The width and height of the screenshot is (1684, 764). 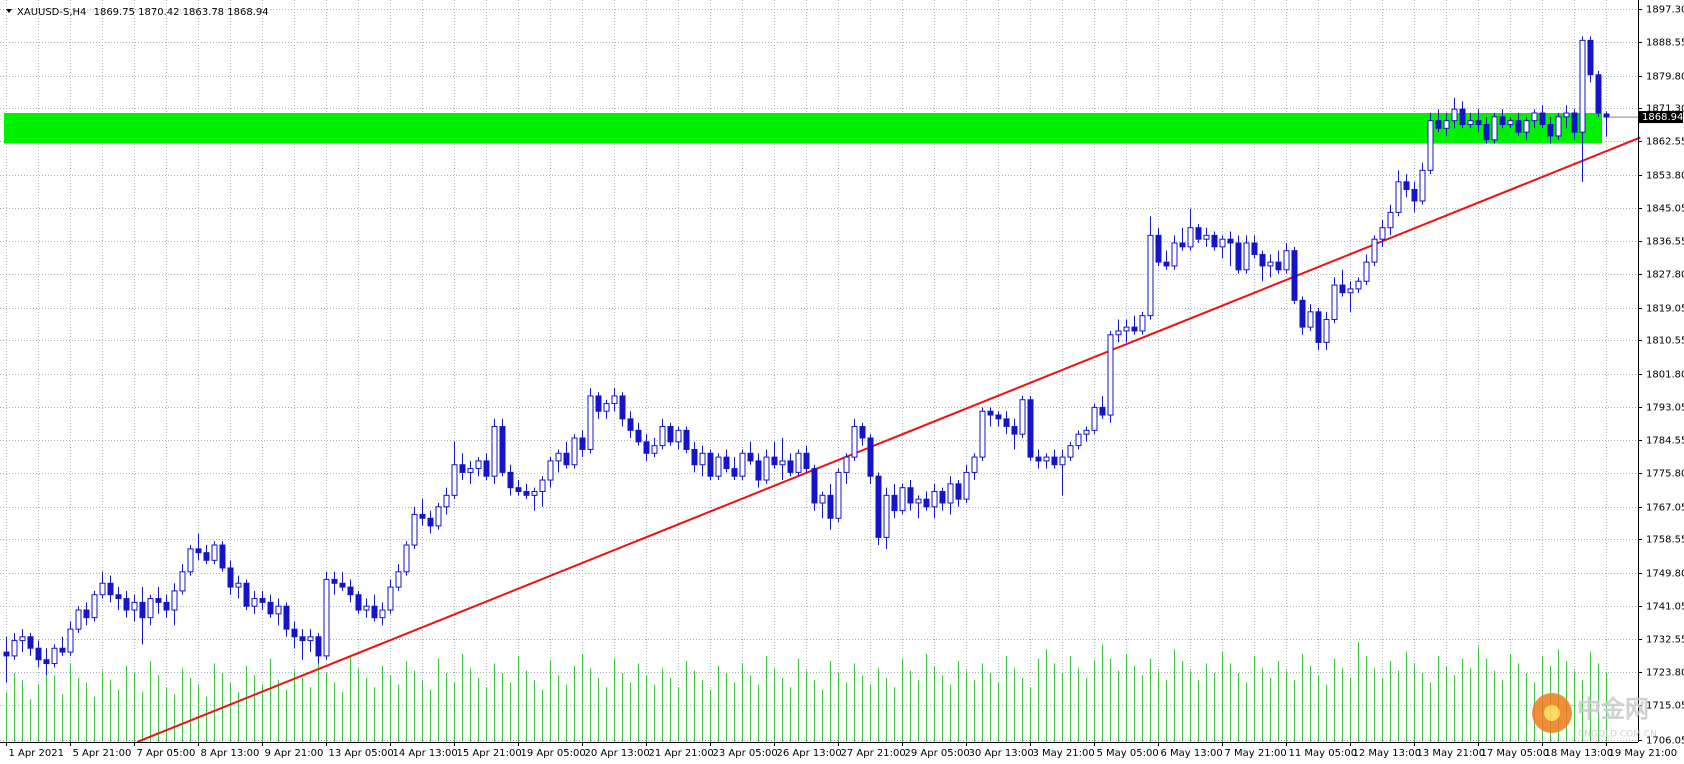 I want to click on y-tick-label: 1810.55, so click(x=1665, y=341).